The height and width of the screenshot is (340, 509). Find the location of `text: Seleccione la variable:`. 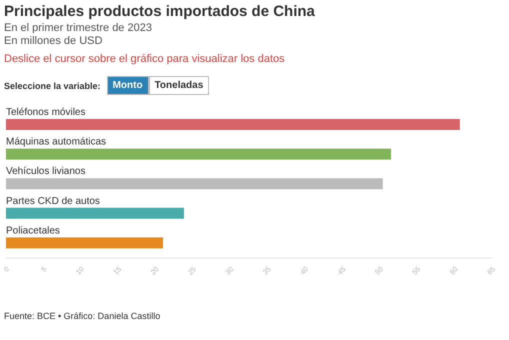

text: Seleccione la variable: is located at coordinates (52, 85).